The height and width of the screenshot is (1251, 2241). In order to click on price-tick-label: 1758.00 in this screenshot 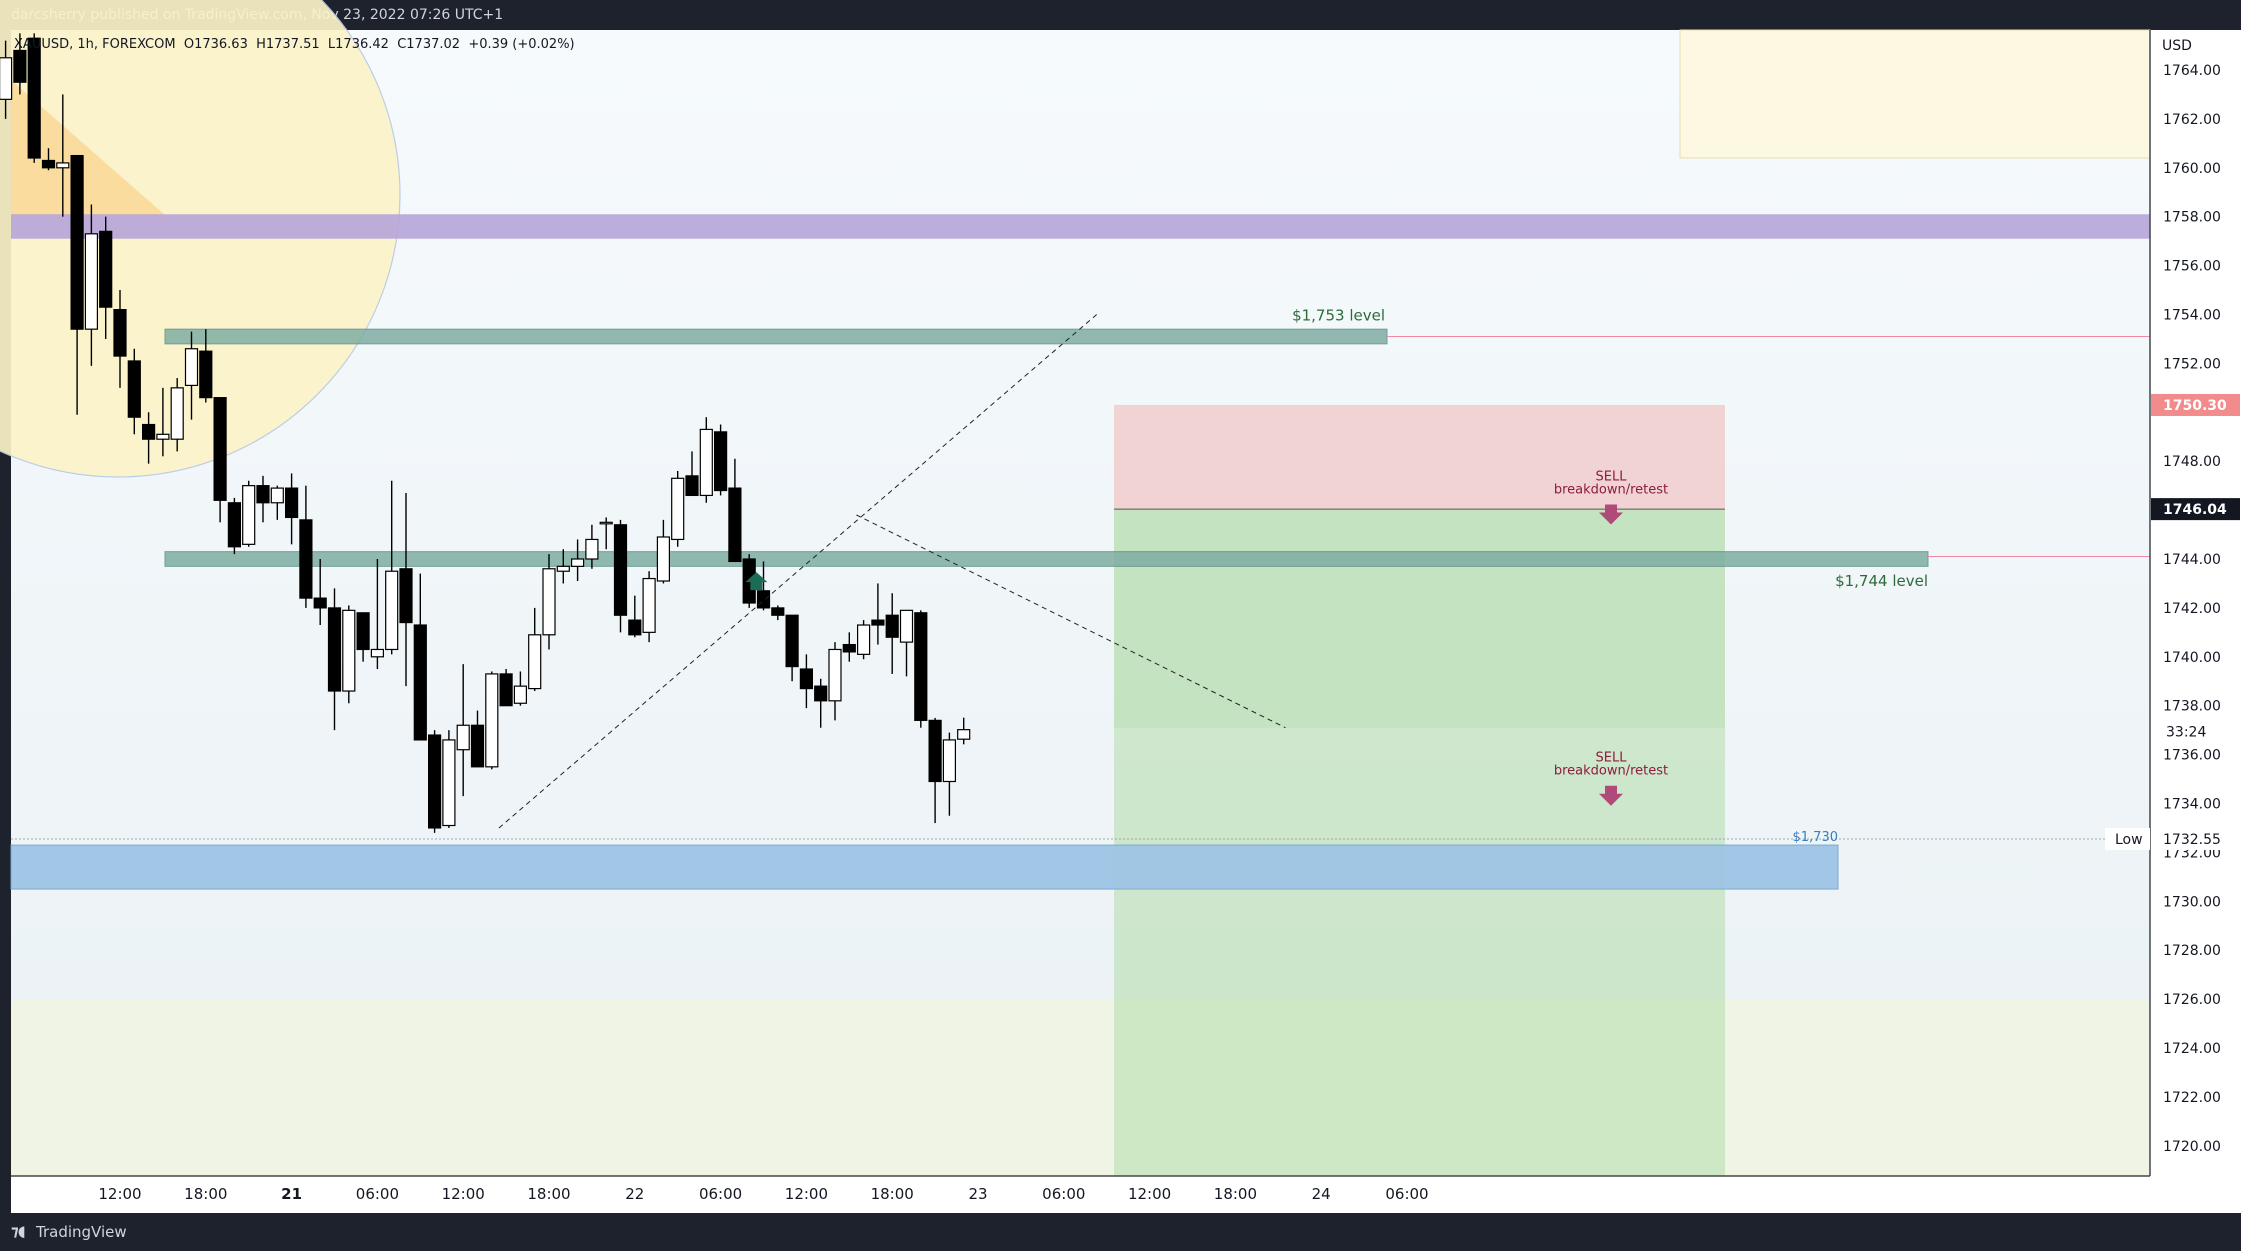, I will do `click(2192, 218)`.